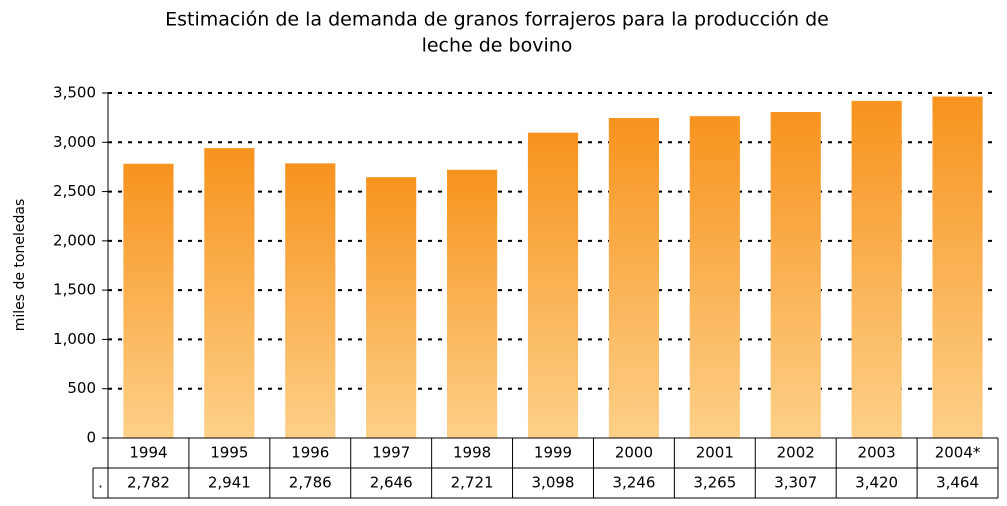 This screenshot has width=1007, height=506. I want to click on y-tick-label: 1,000, so click(74, 339).